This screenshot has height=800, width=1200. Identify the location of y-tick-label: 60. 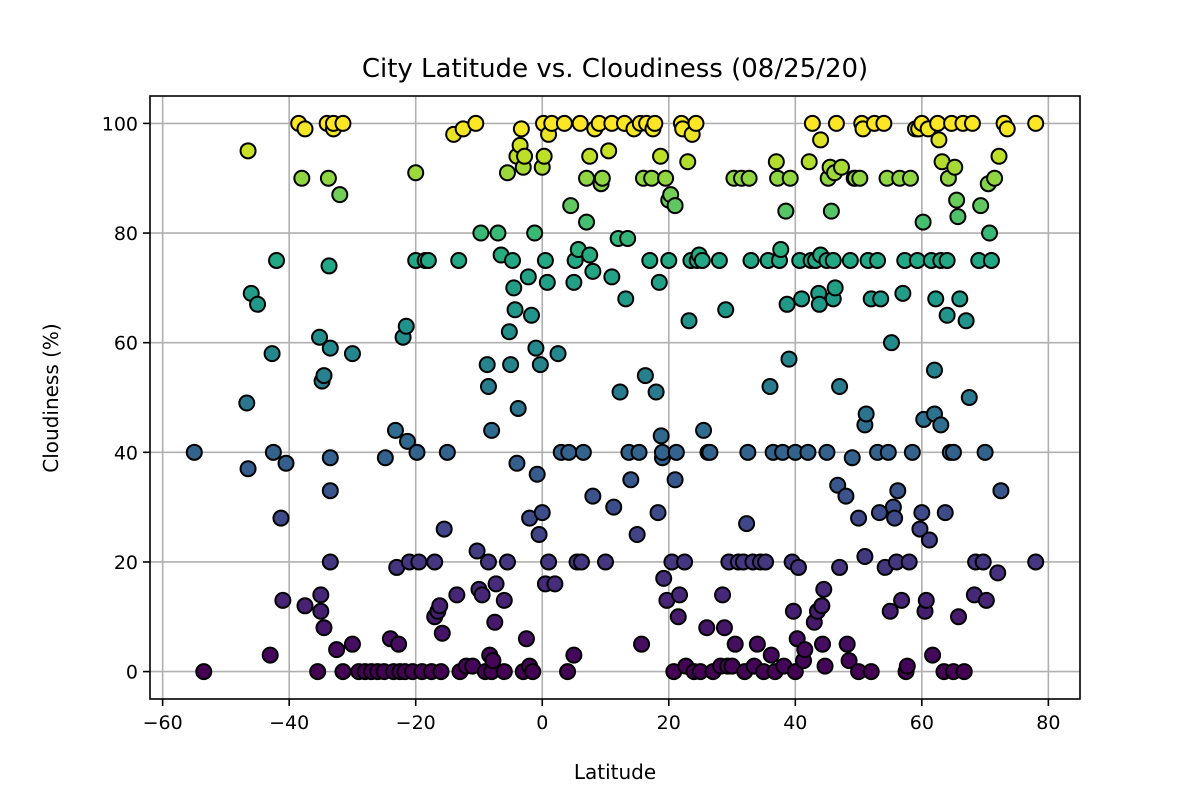
(126, 344).